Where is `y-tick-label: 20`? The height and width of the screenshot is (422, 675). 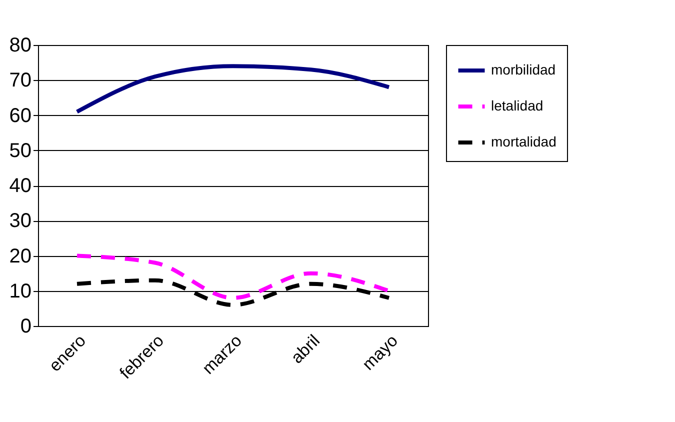 y-tick-label: 20 is located at coordinates (20, 256).